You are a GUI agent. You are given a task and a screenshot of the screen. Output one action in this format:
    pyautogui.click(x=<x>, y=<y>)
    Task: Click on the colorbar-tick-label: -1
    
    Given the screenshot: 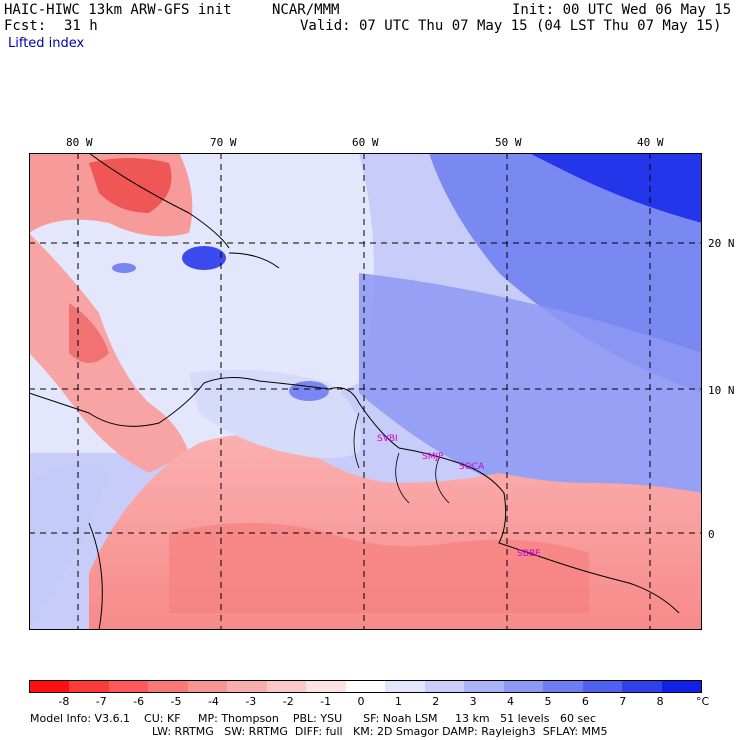 What is the action you would take?
    pyautogui.click(x=326, y=701)
    